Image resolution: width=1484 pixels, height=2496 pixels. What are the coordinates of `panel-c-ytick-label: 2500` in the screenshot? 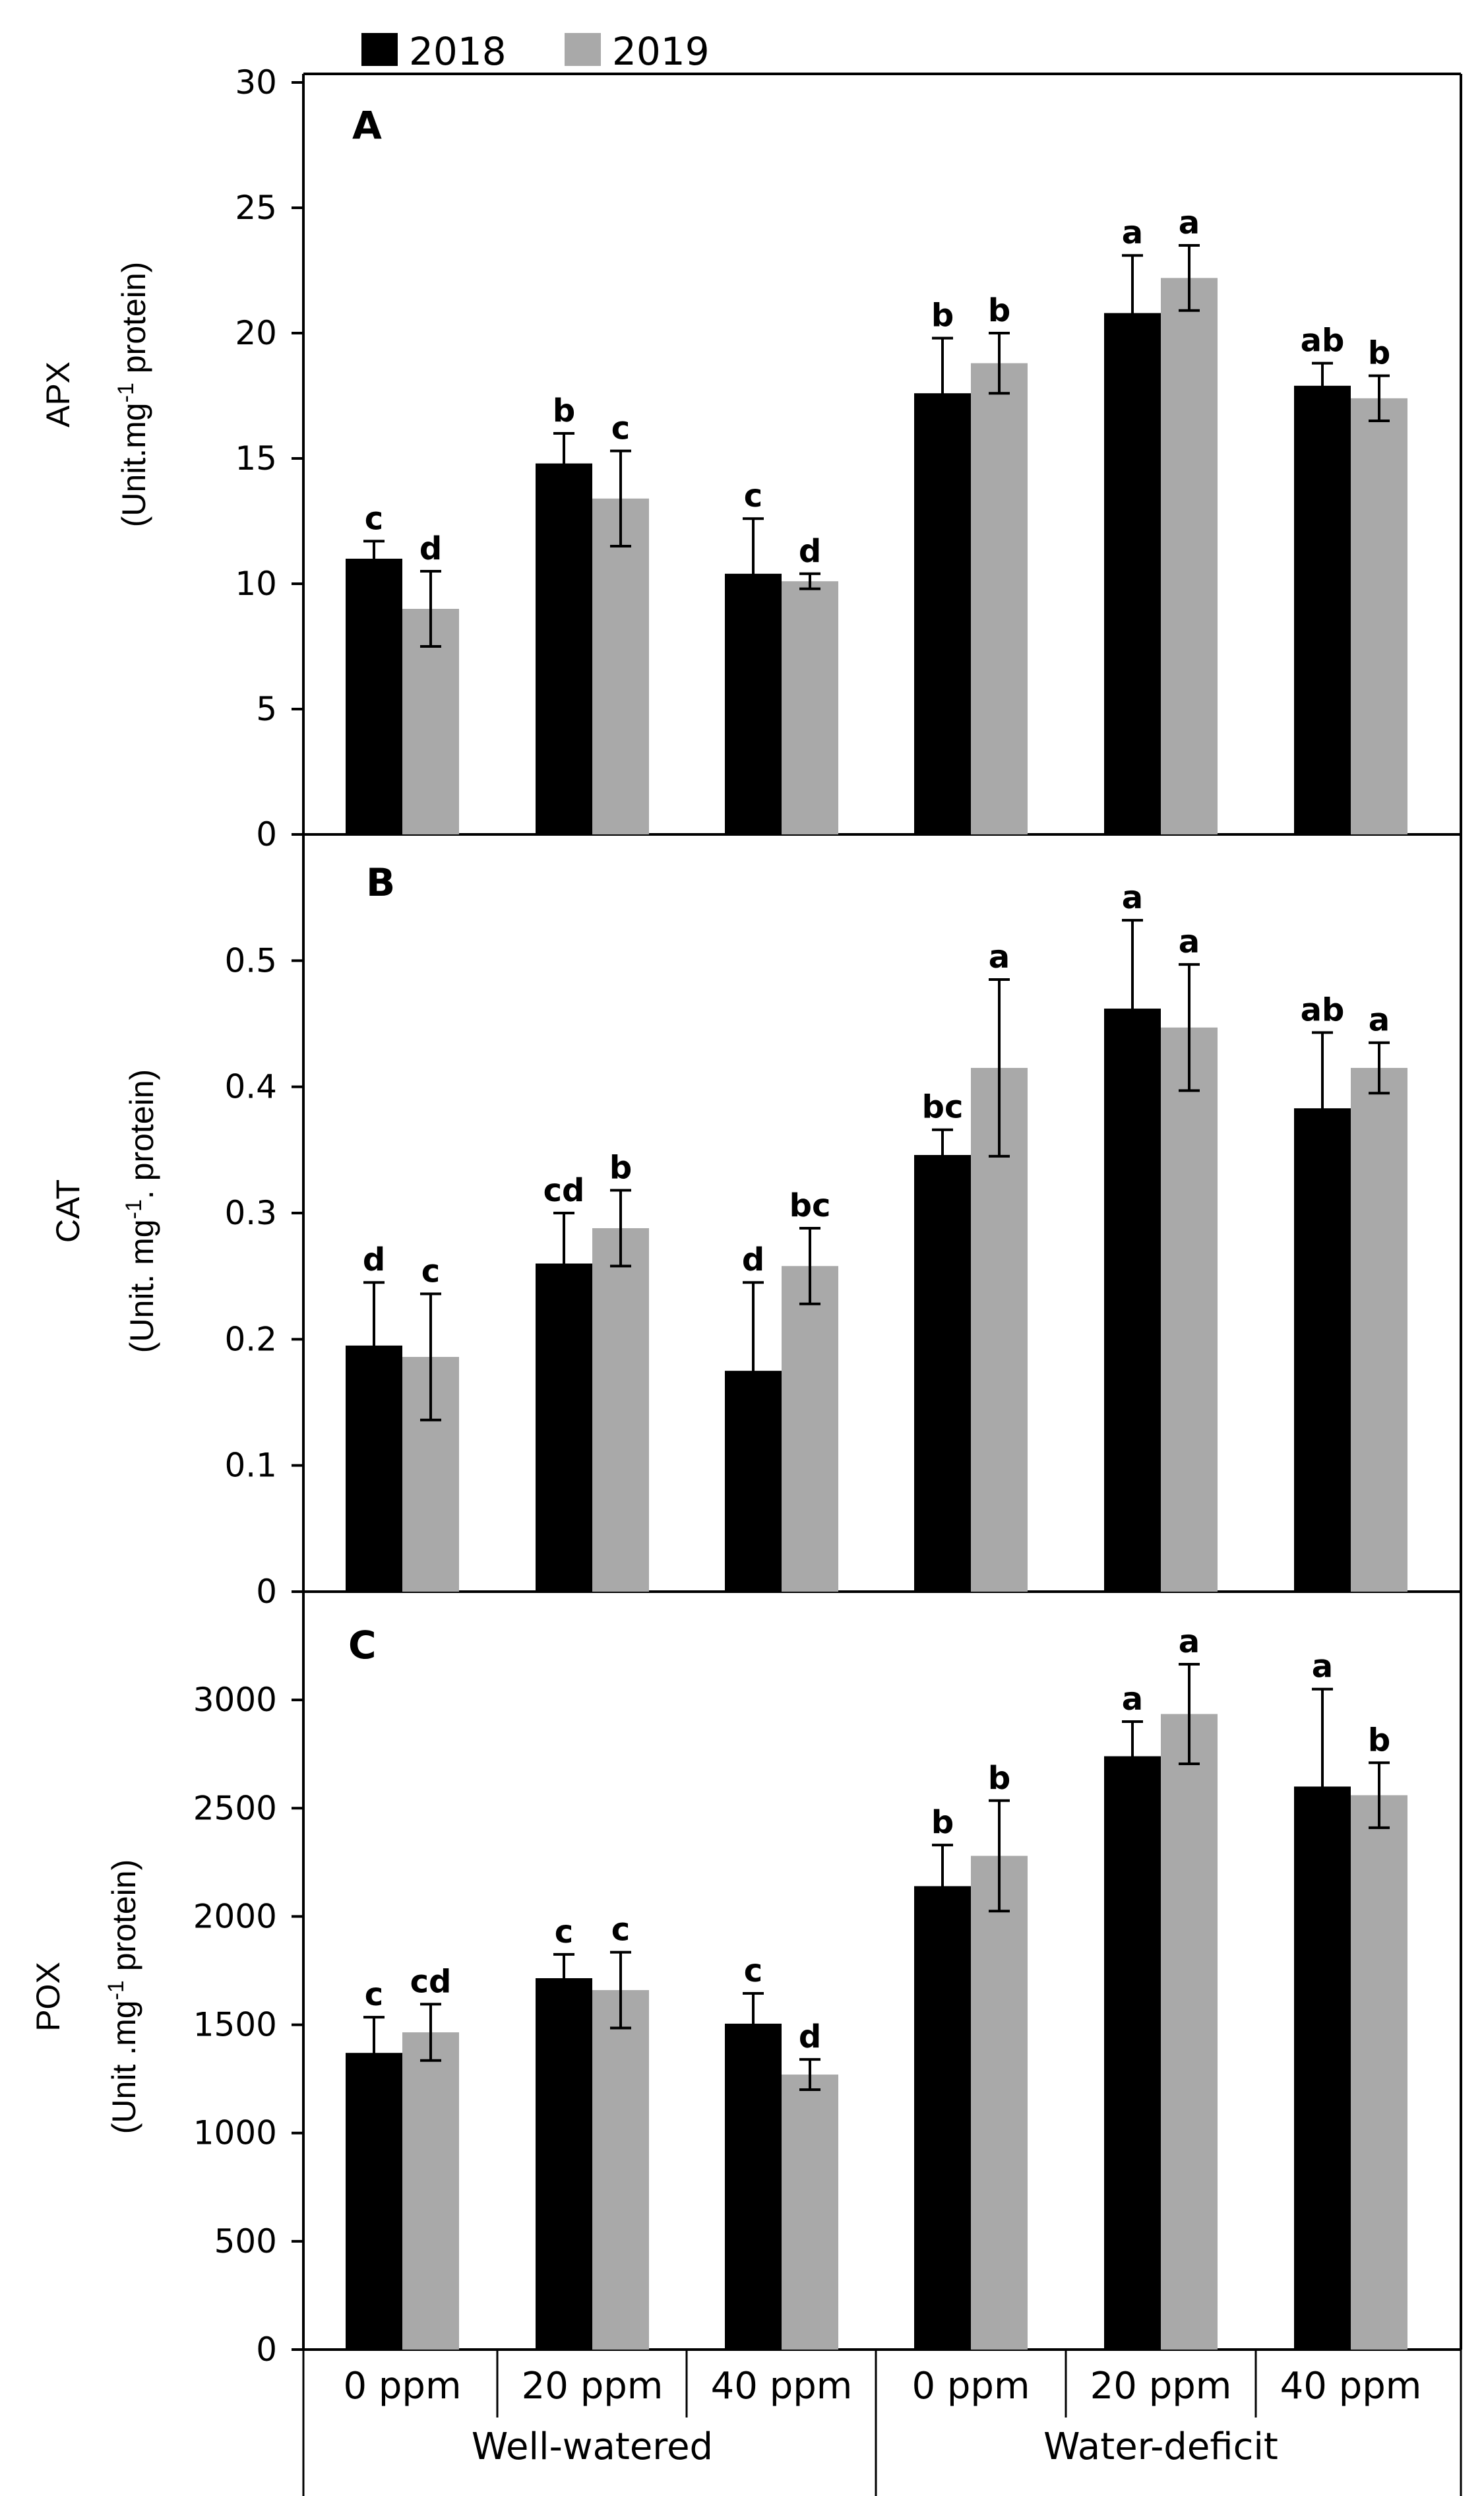 It's located at (235, 1808).